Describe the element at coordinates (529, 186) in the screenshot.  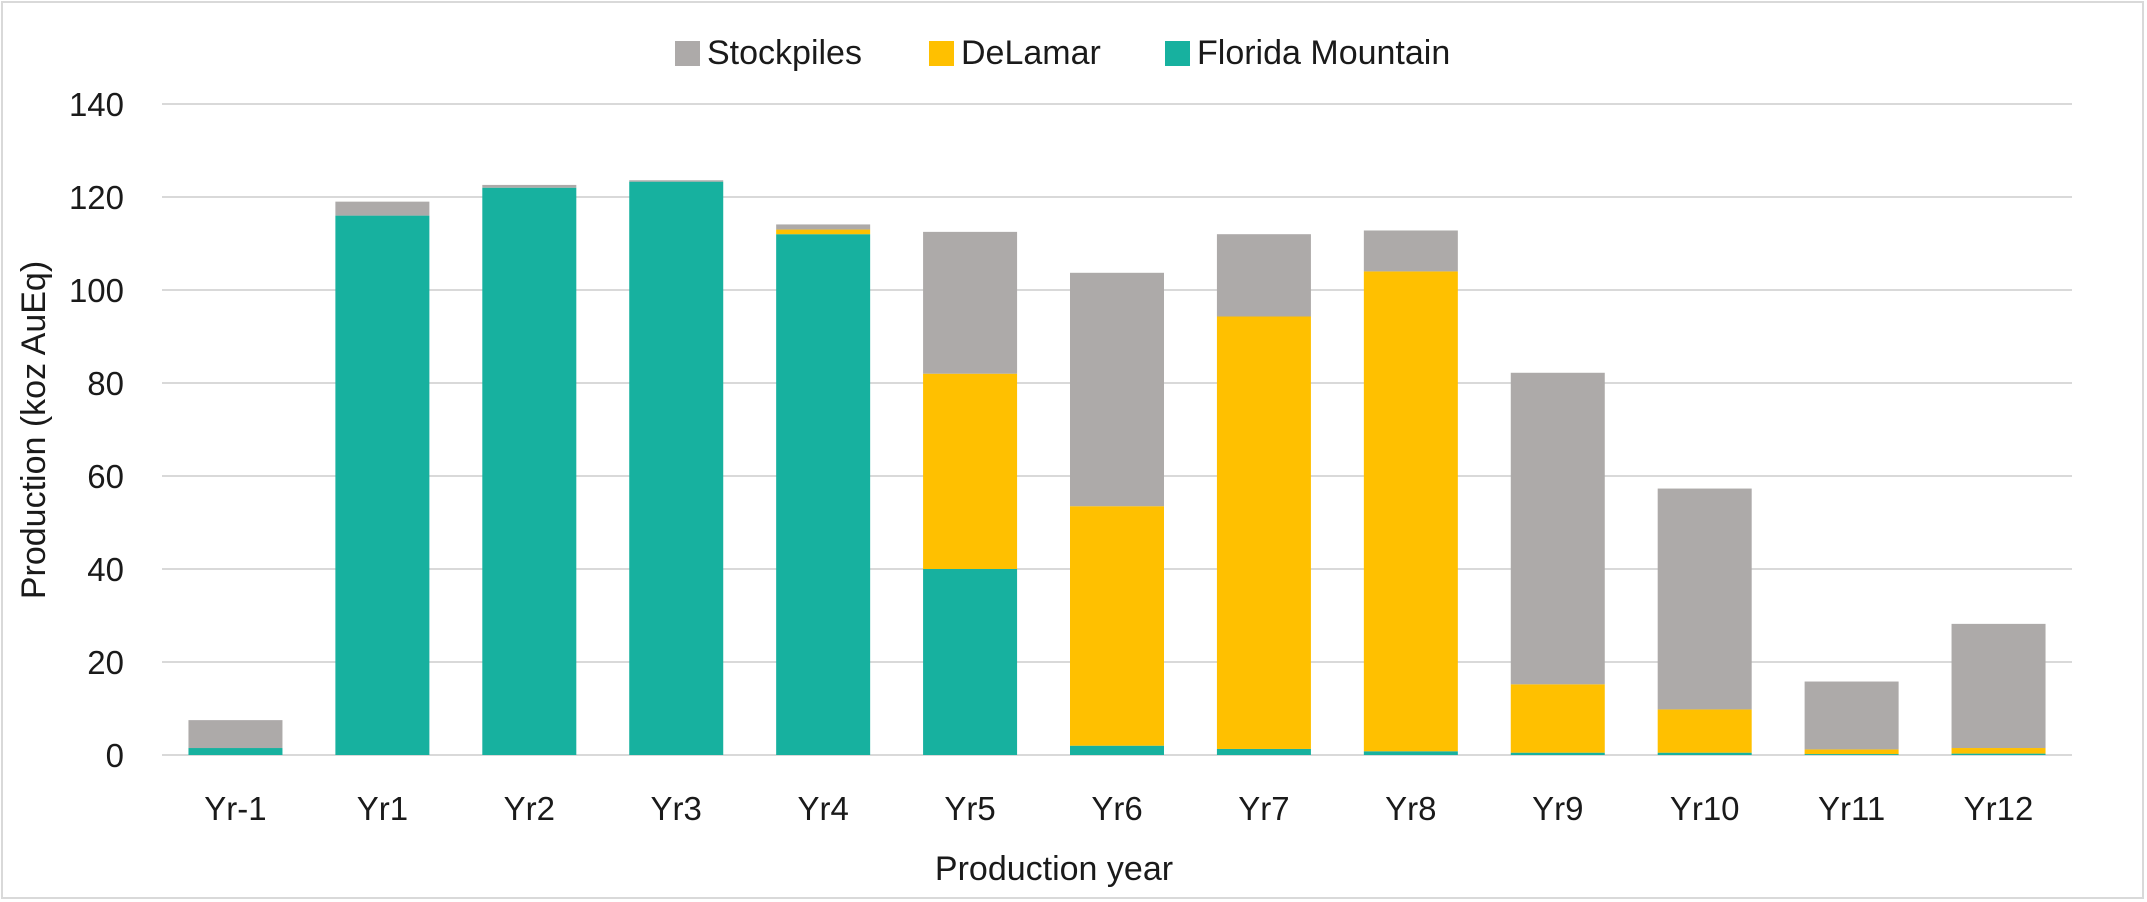
I see `bar-stockpiles-yr2` at that location.